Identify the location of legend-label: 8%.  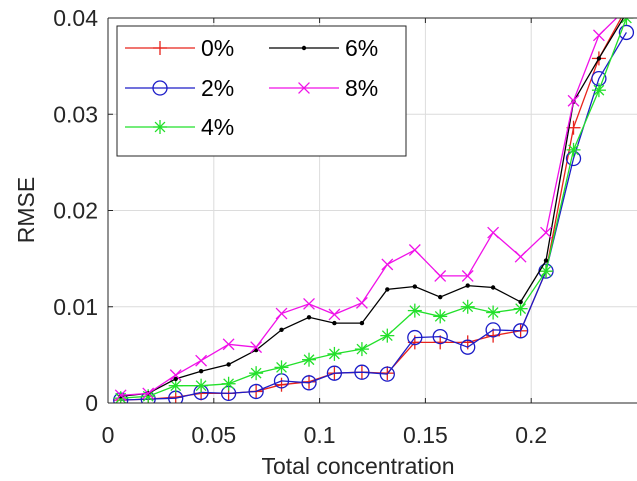
(361, 88).